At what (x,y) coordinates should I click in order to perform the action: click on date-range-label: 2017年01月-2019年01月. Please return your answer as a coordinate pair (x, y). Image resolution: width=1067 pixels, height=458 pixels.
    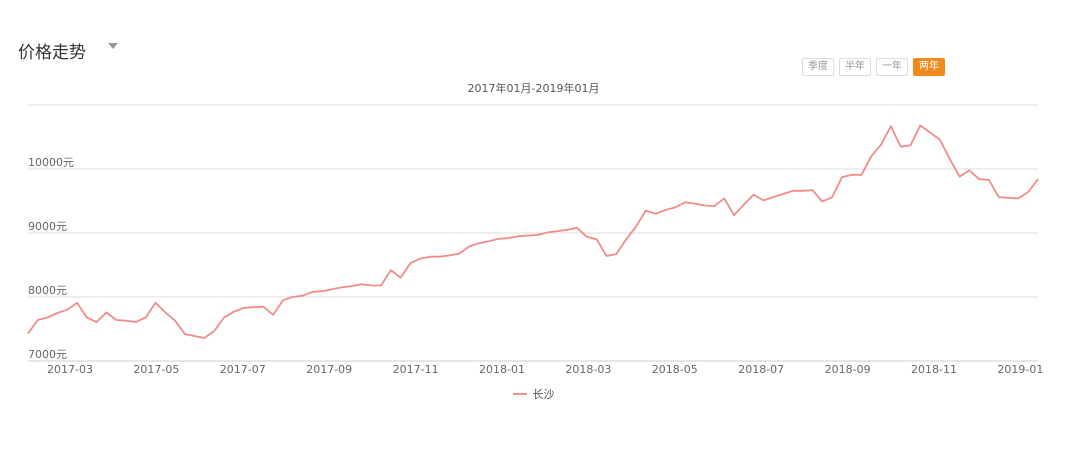
    Looking at the image, I should click on (533, 88).